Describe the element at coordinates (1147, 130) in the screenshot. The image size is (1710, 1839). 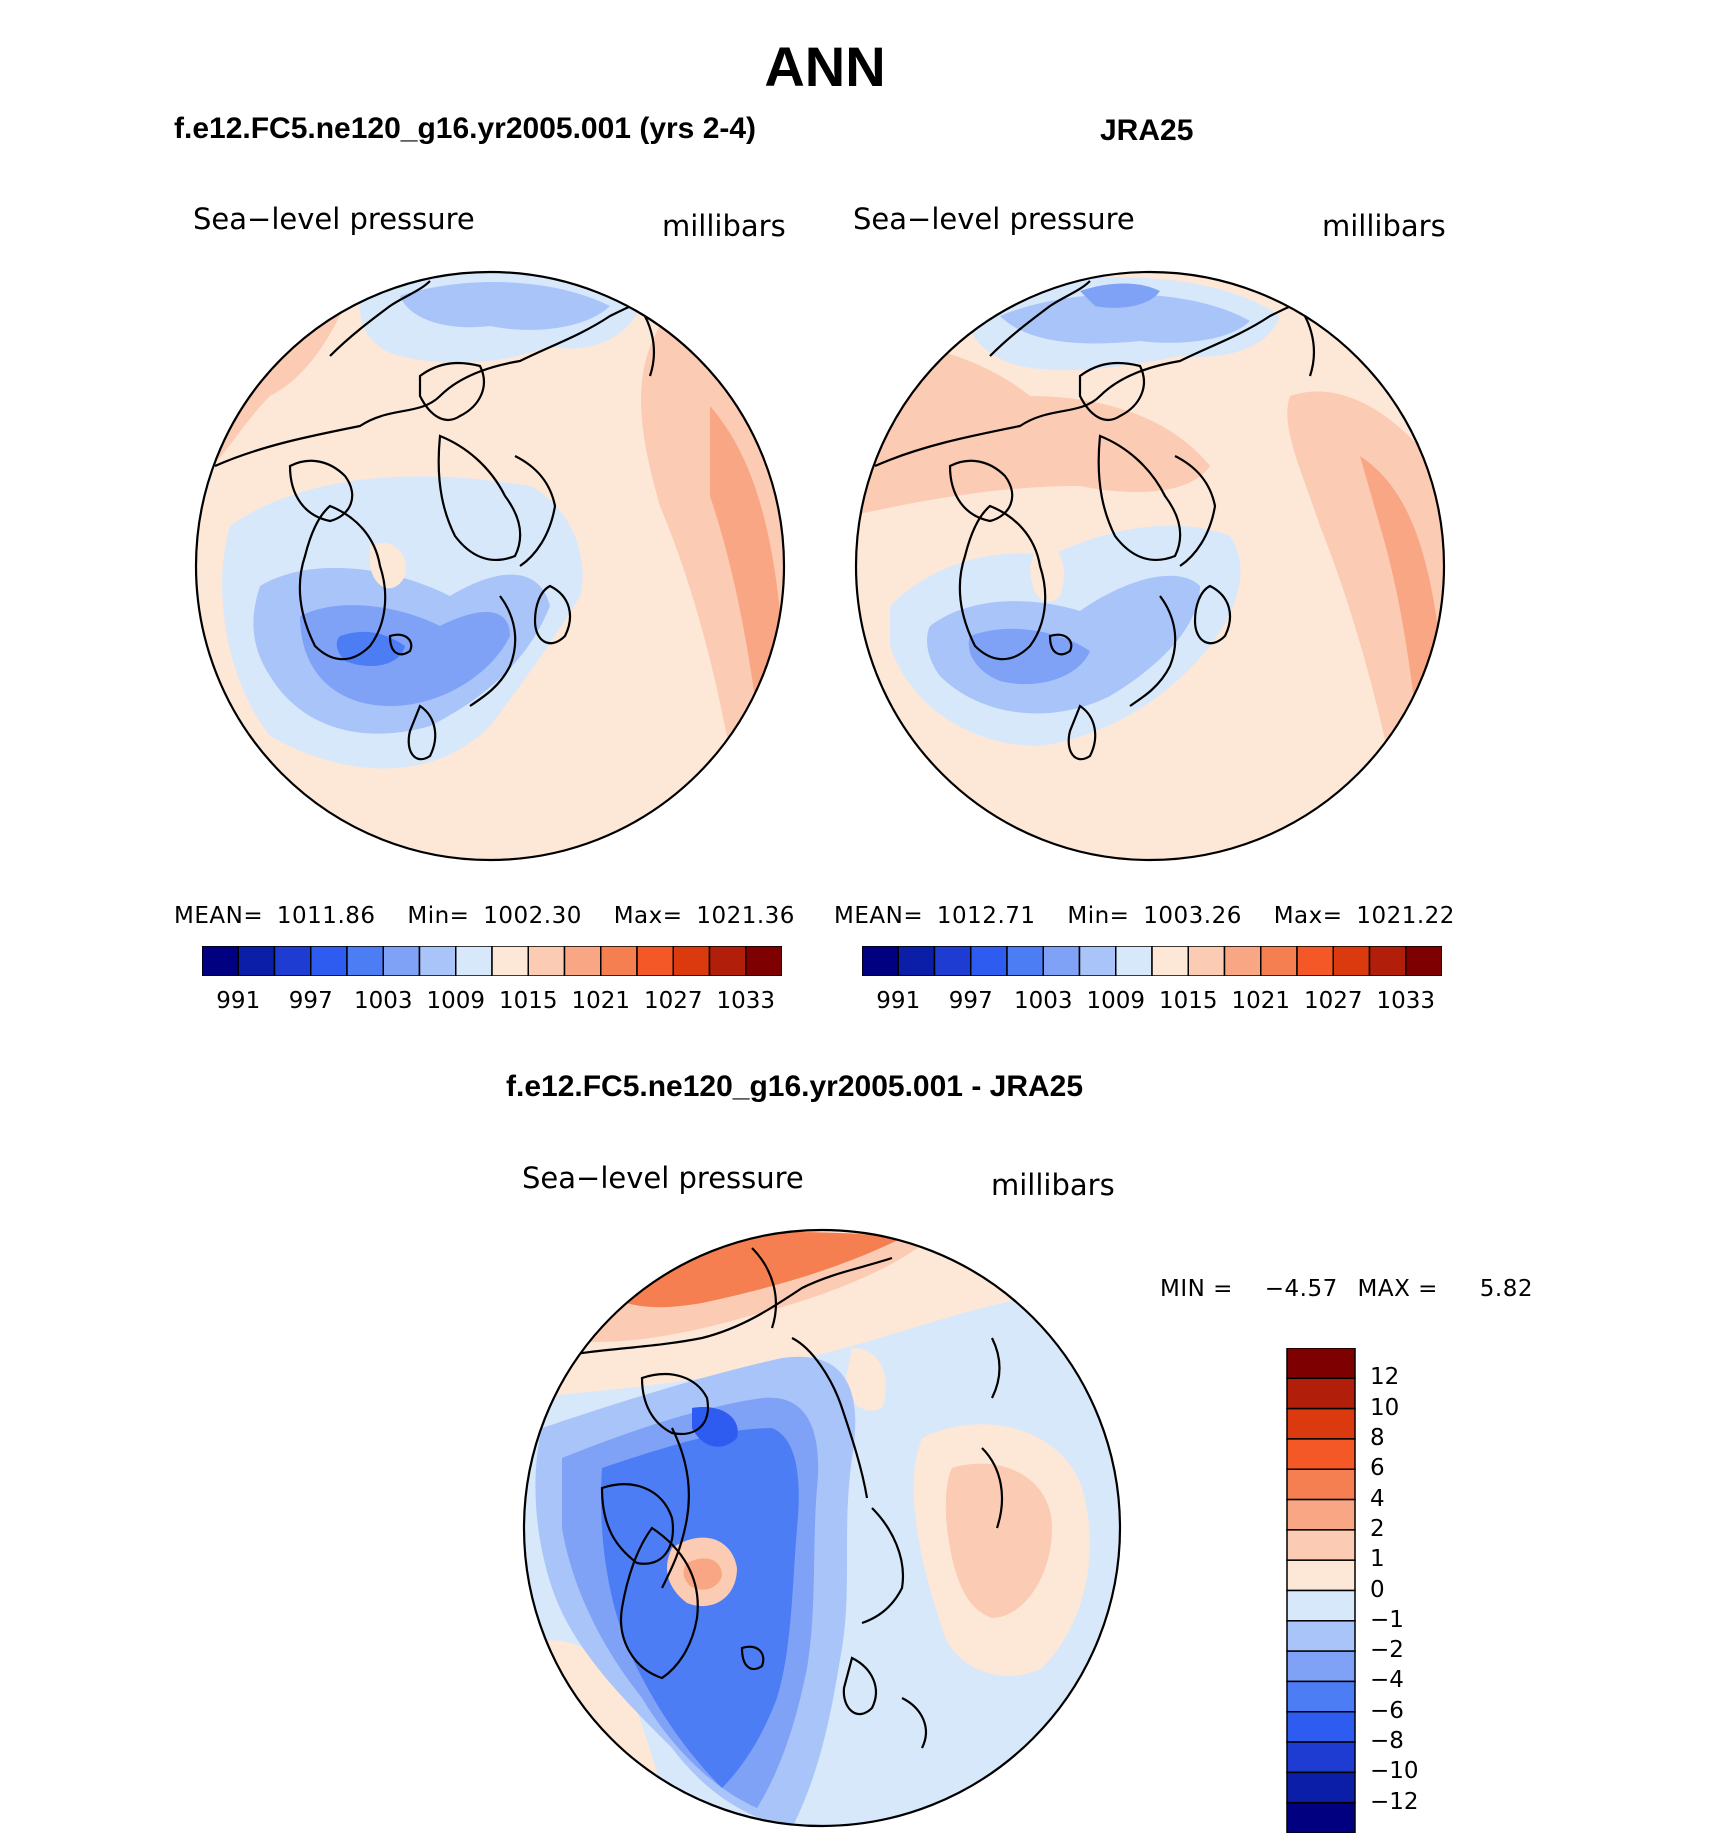
I see `panel-title-obs: JRA25` at that location.